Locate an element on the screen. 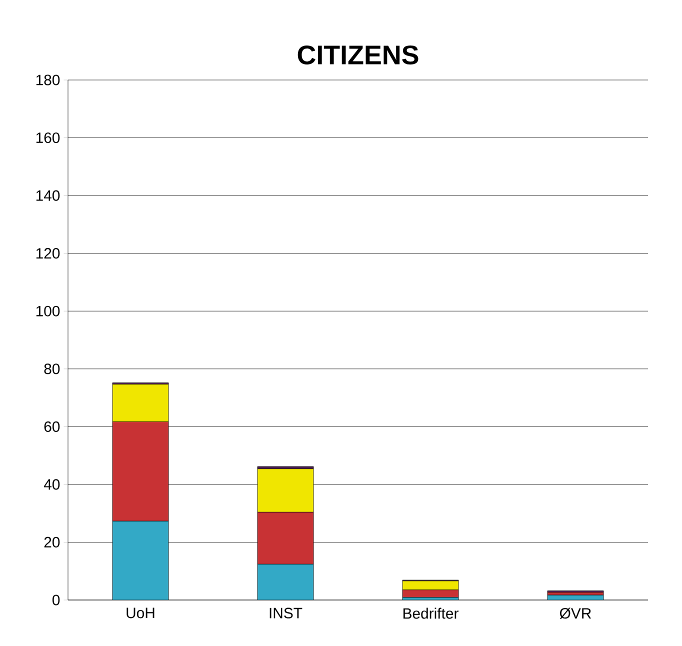  x-tick-label: ØVR is located at coordinates (575, 613).